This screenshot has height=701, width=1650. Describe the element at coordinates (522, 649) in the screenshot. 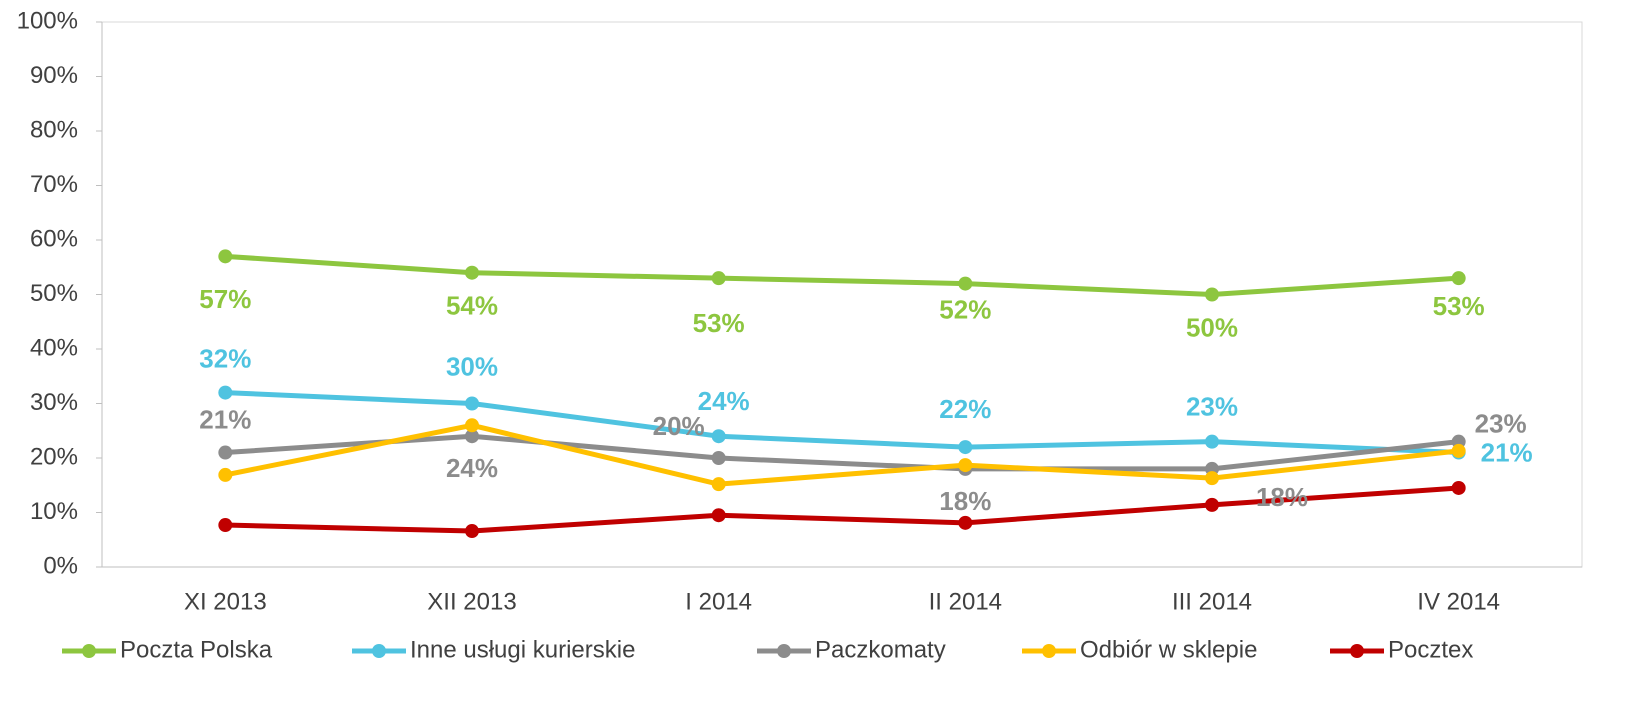

I see `legend-label: Inne usługi kurierskie` at that location.